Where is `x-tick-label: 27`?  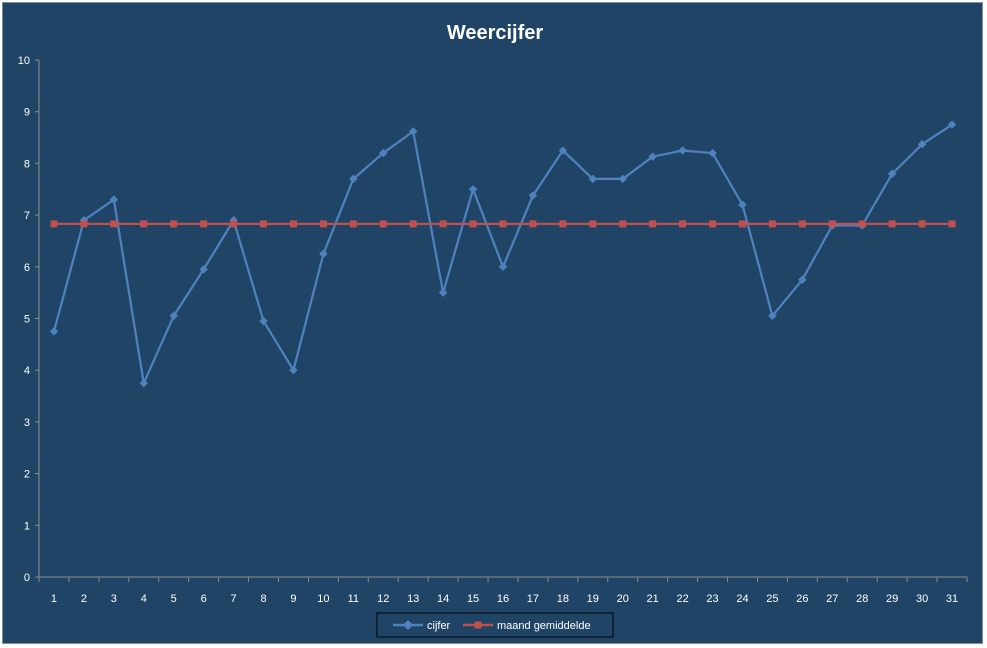
x-tick-label: 27 is located at coordinates (832, 599).